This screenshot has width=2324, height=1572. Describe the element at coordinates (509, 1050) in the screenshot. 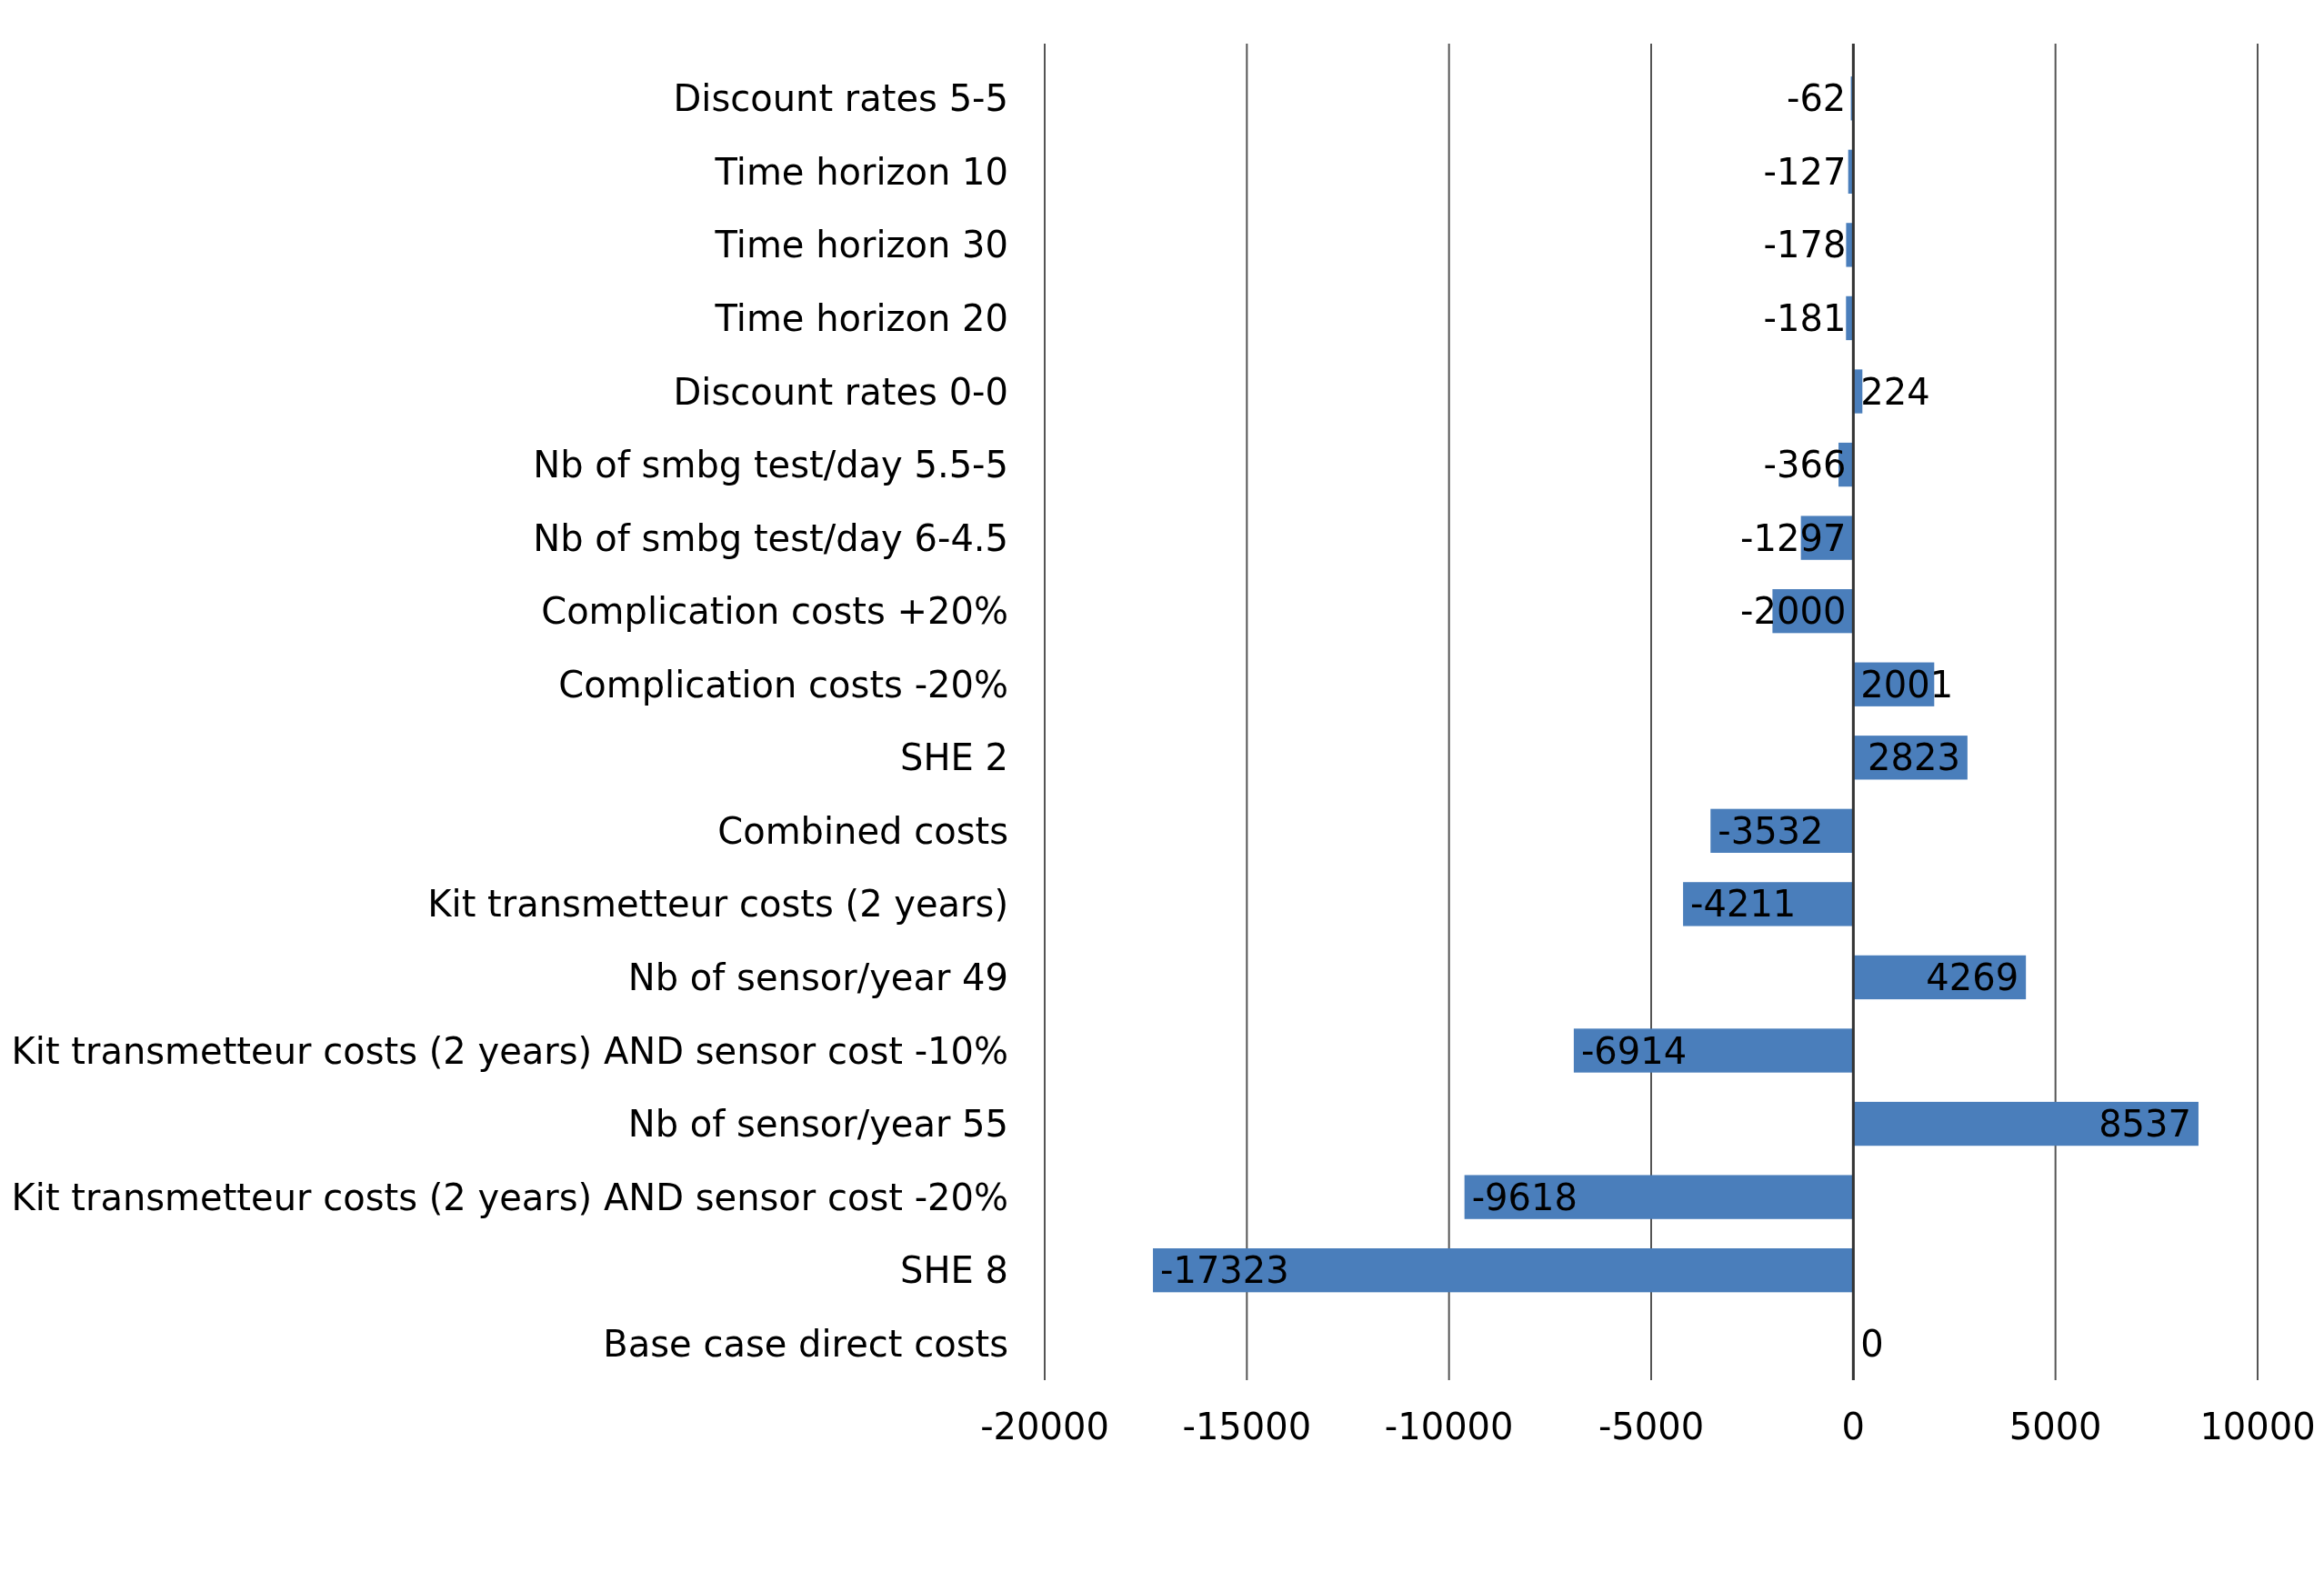

I see `y-tick-label: Kit transmetteur costs (2 years) AND sensor cost -10%` at that location.